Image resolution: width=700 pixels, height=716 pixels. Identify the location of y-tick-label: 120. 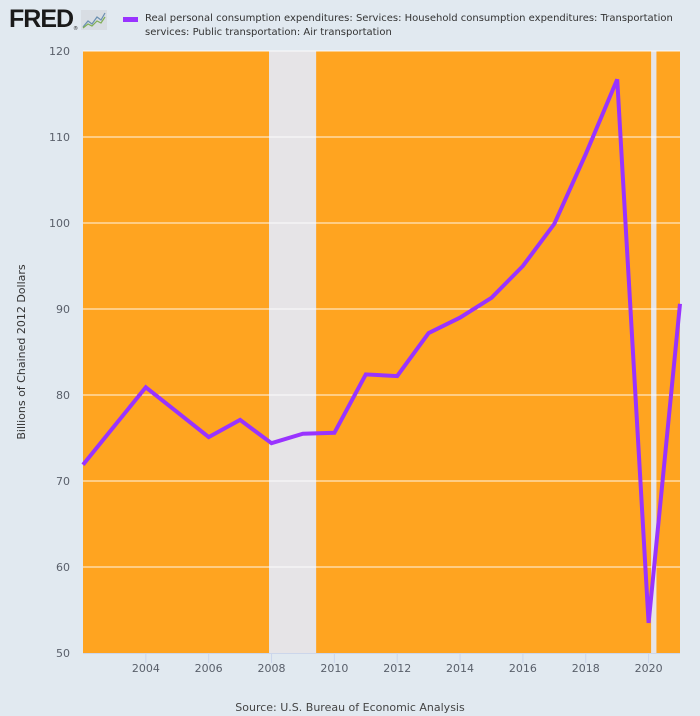
(59, 51).